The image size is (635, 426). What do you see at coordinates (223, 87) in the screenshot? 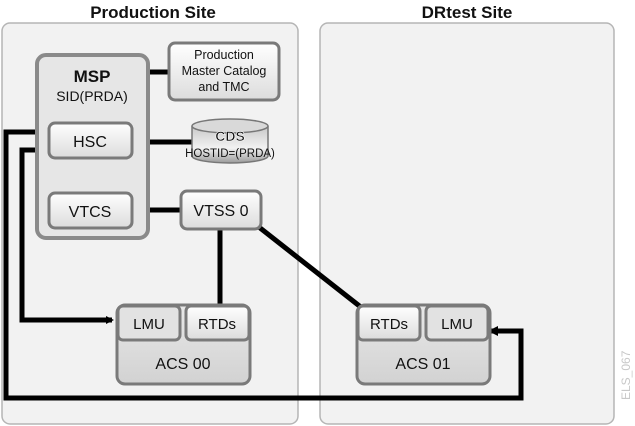
I see `catalog-line3: and TMC` at bounding box center [223, 87].